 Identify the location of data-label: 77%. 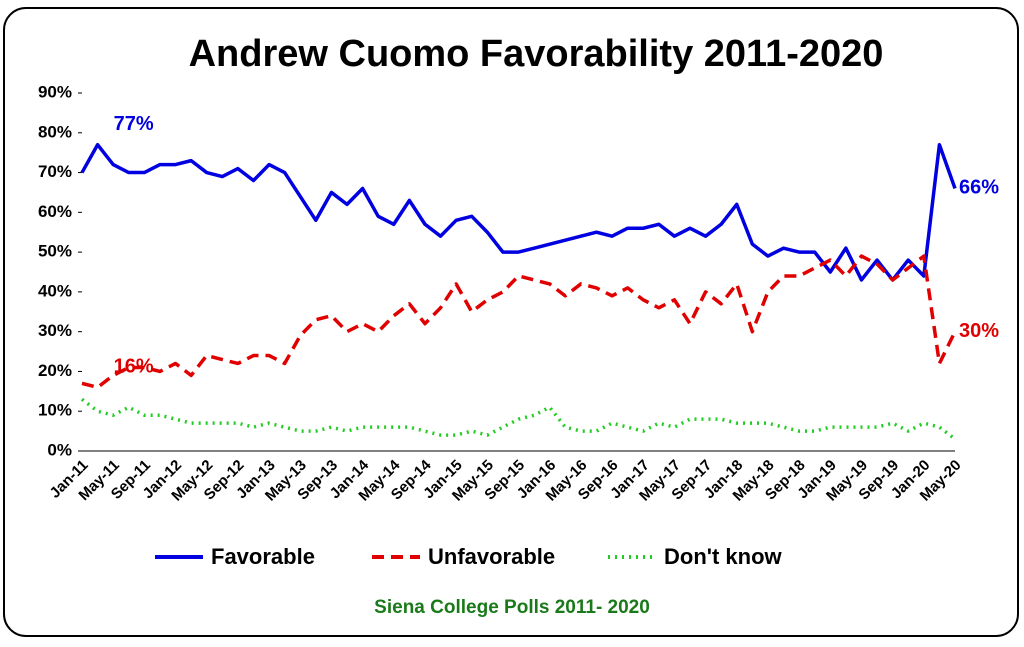
(134, 124).